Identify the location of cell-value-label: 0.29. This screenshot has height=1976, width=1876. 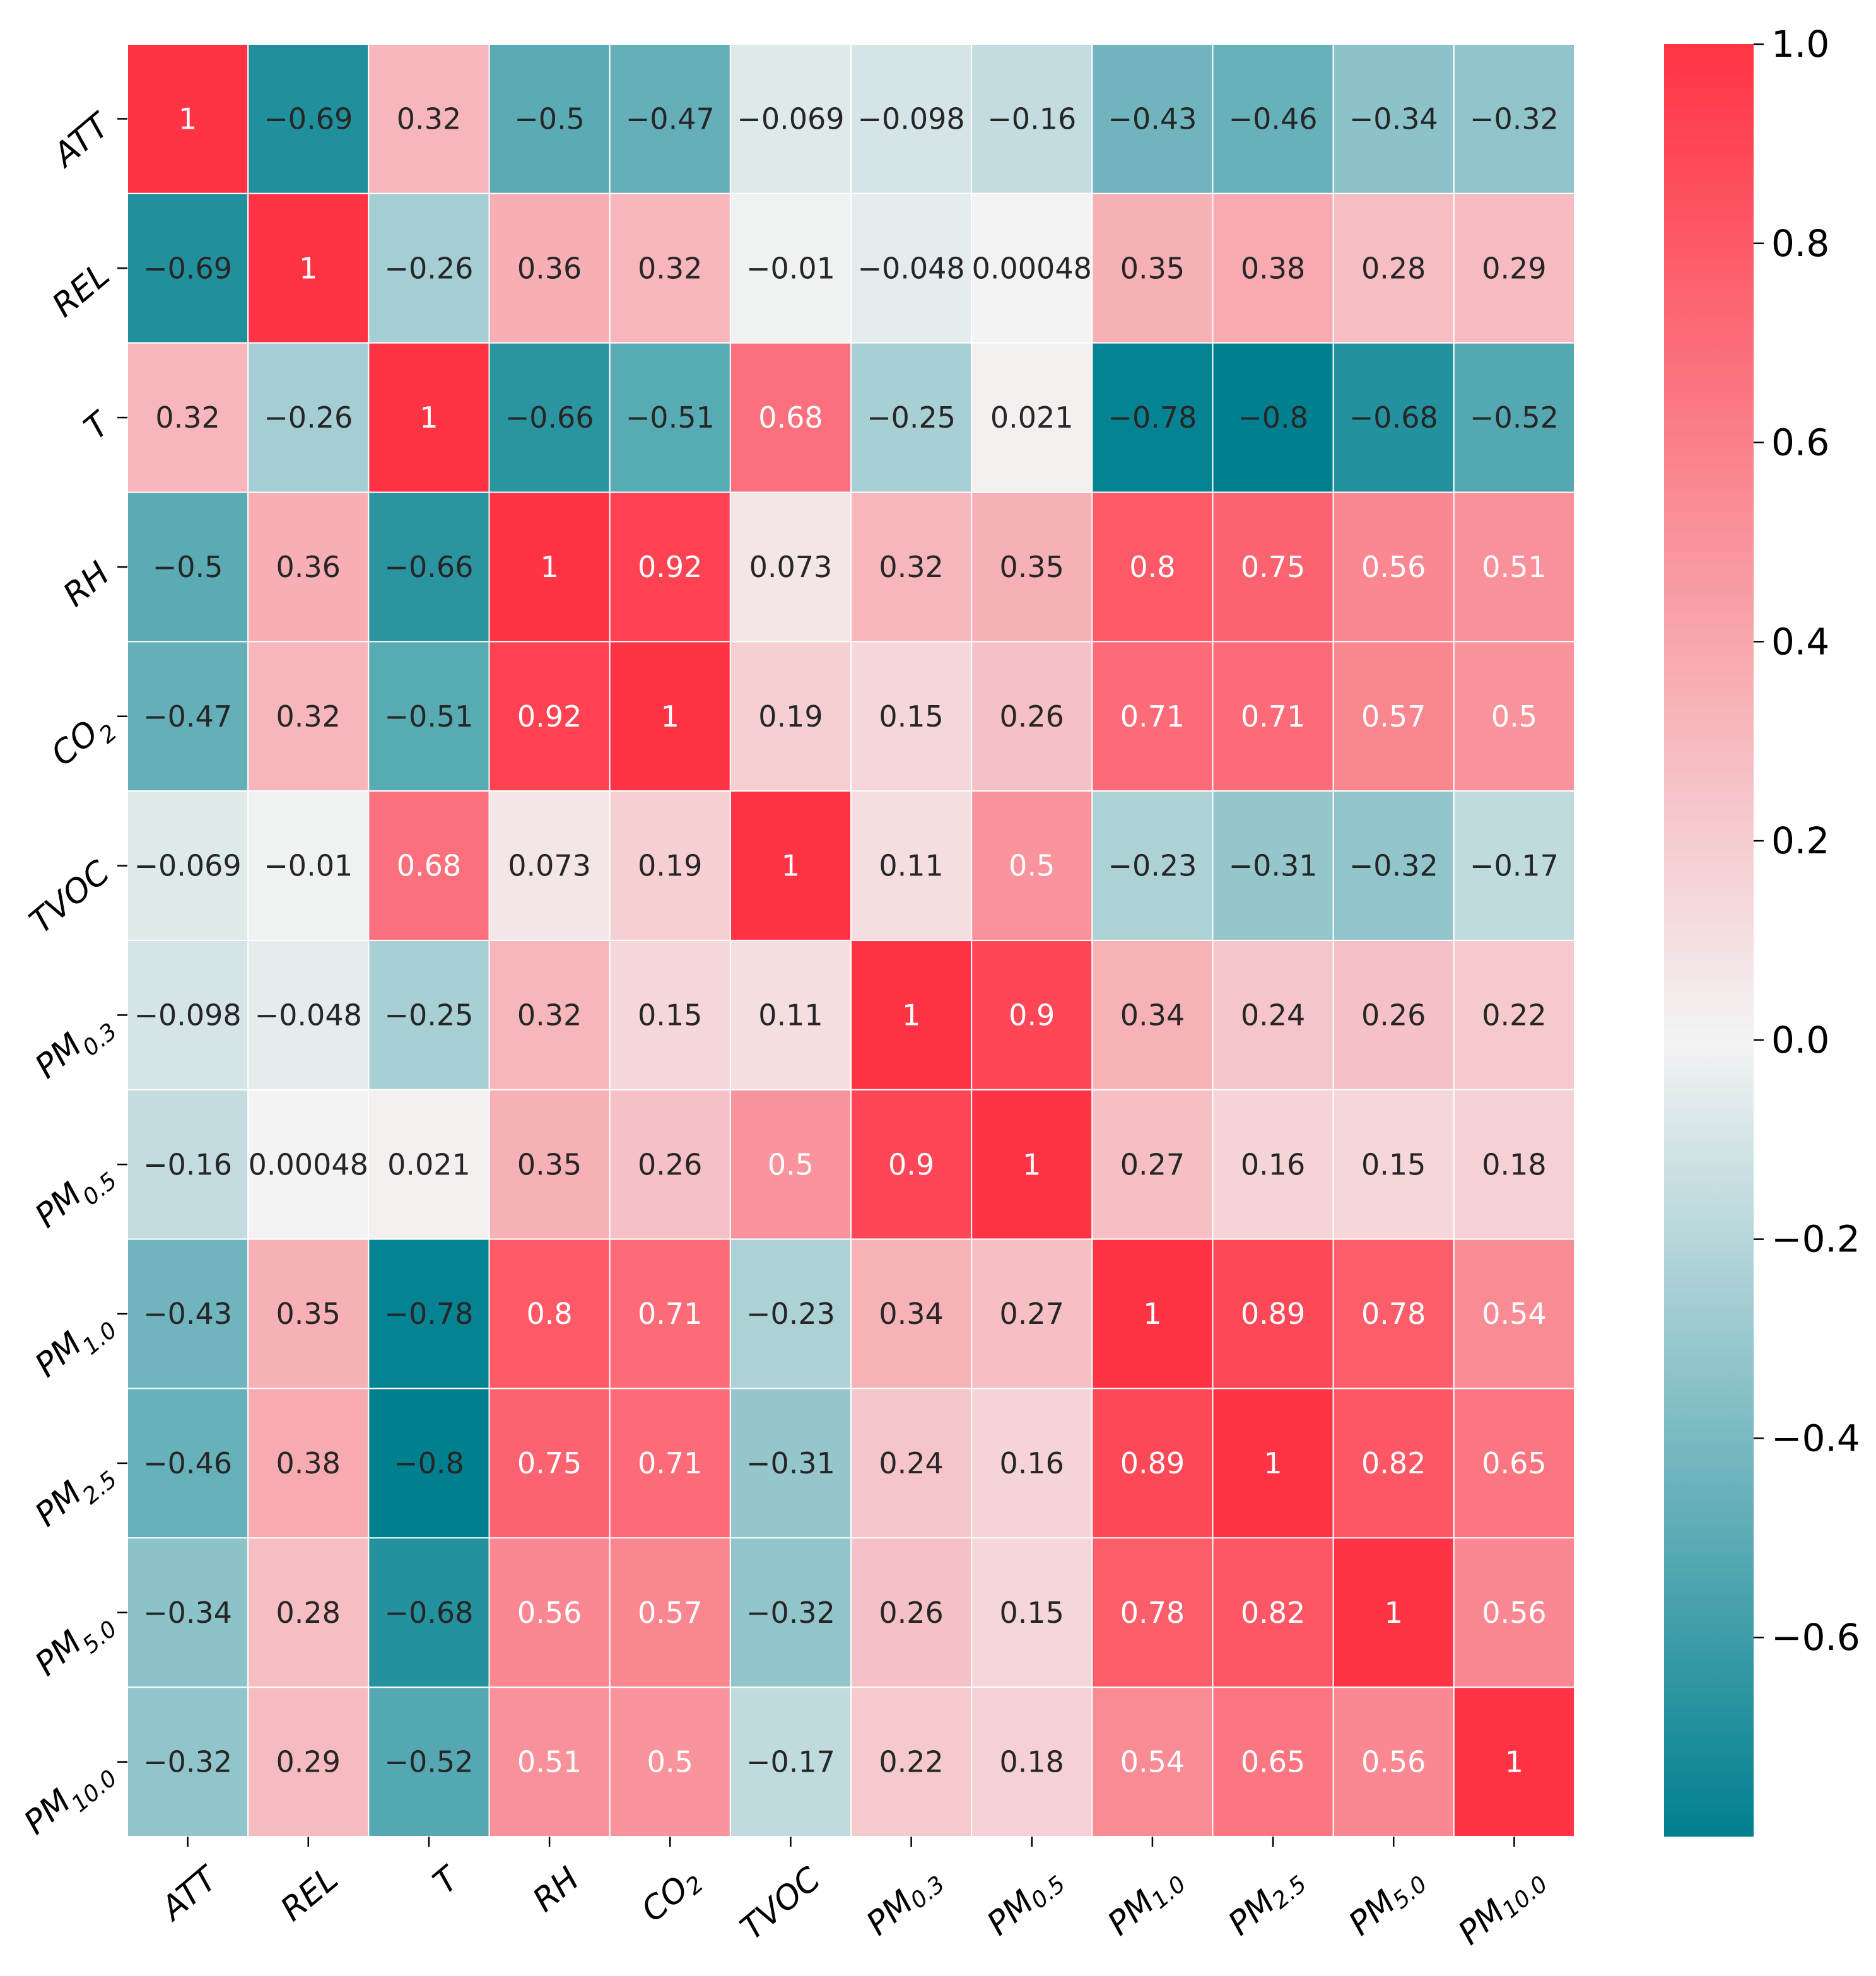
(1514, 268).